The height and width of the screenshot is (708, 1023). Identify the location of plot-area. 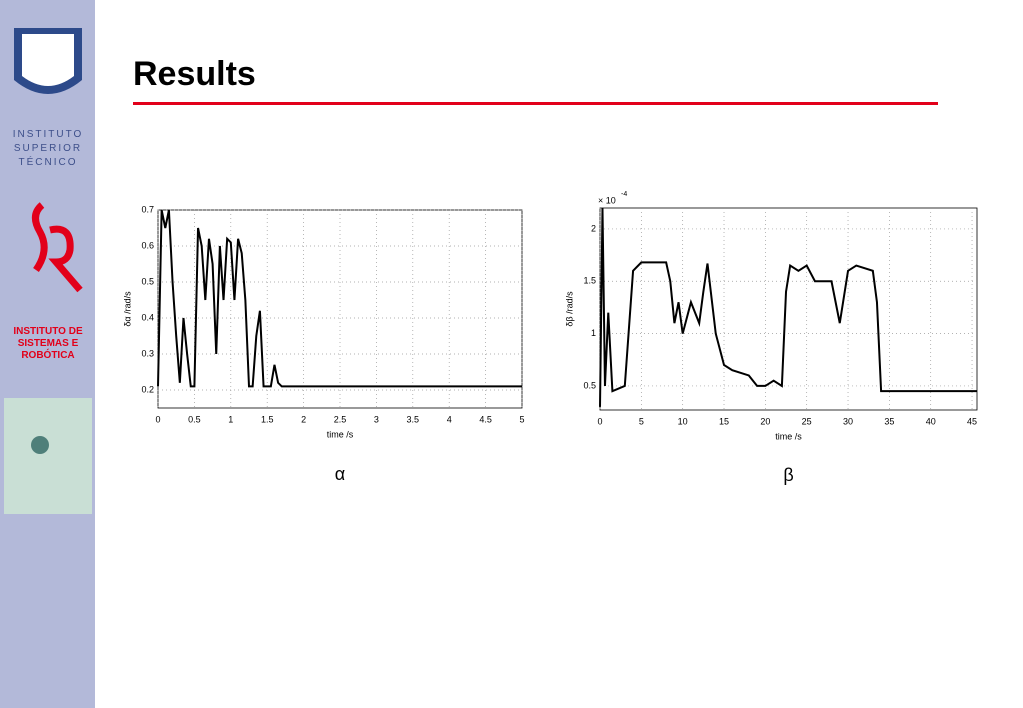
(788, 309).